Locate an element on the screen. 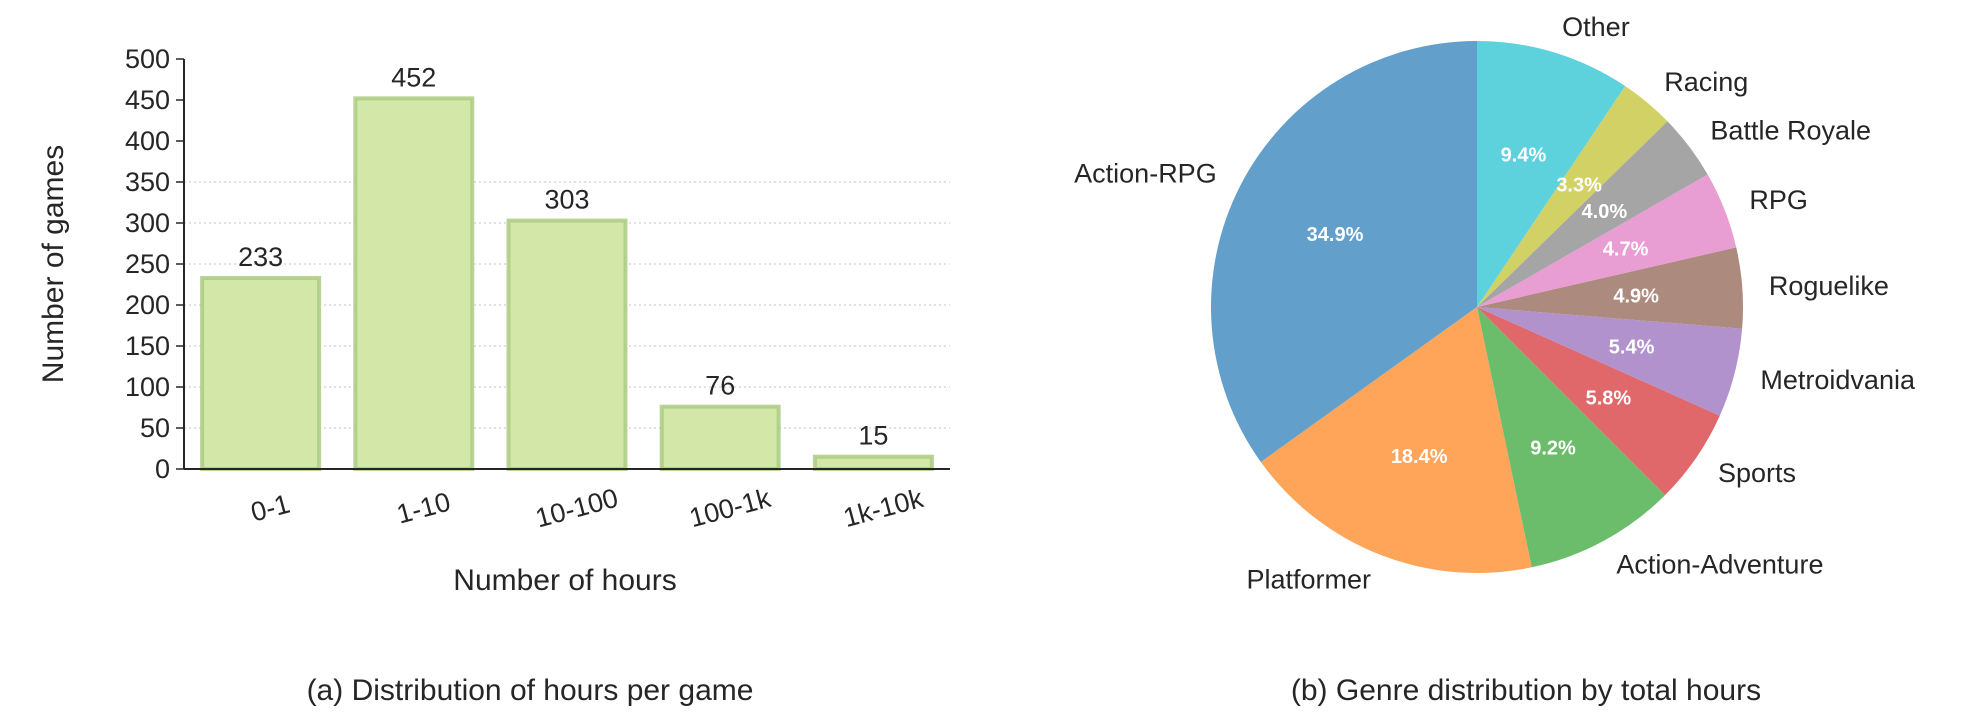 This screenshot has width=1968, height=726. caption-b: (b) Genre distribution by total hours is located at coordinates (1526, 690).